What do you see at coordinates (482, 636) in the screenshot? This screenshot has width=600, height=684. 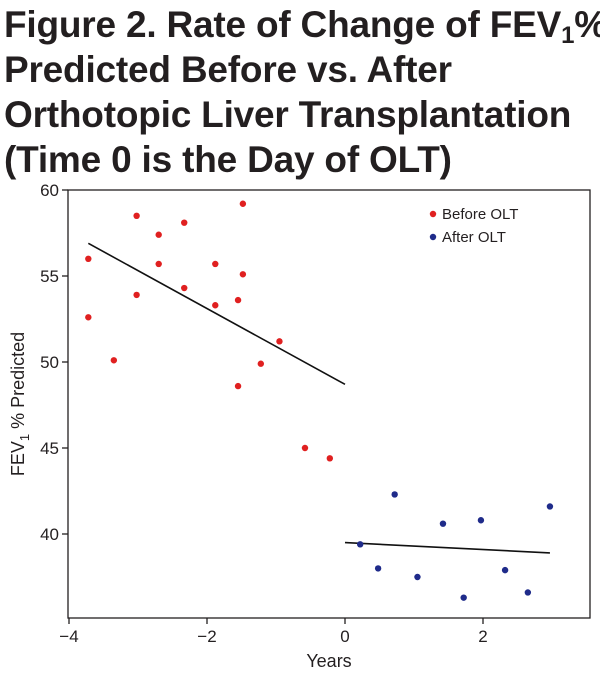 I see `x-tick-label: 2` at bounding box center [482, 636].